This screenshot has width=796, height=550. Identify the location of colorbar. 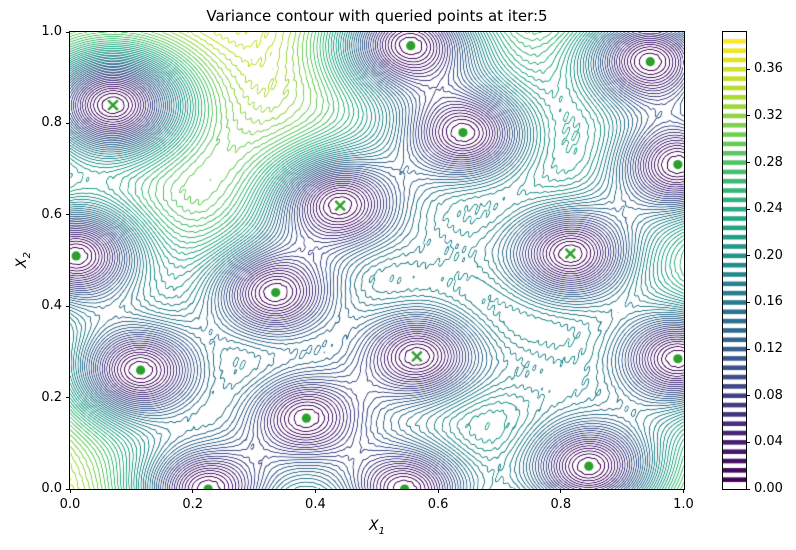
(734, 260).